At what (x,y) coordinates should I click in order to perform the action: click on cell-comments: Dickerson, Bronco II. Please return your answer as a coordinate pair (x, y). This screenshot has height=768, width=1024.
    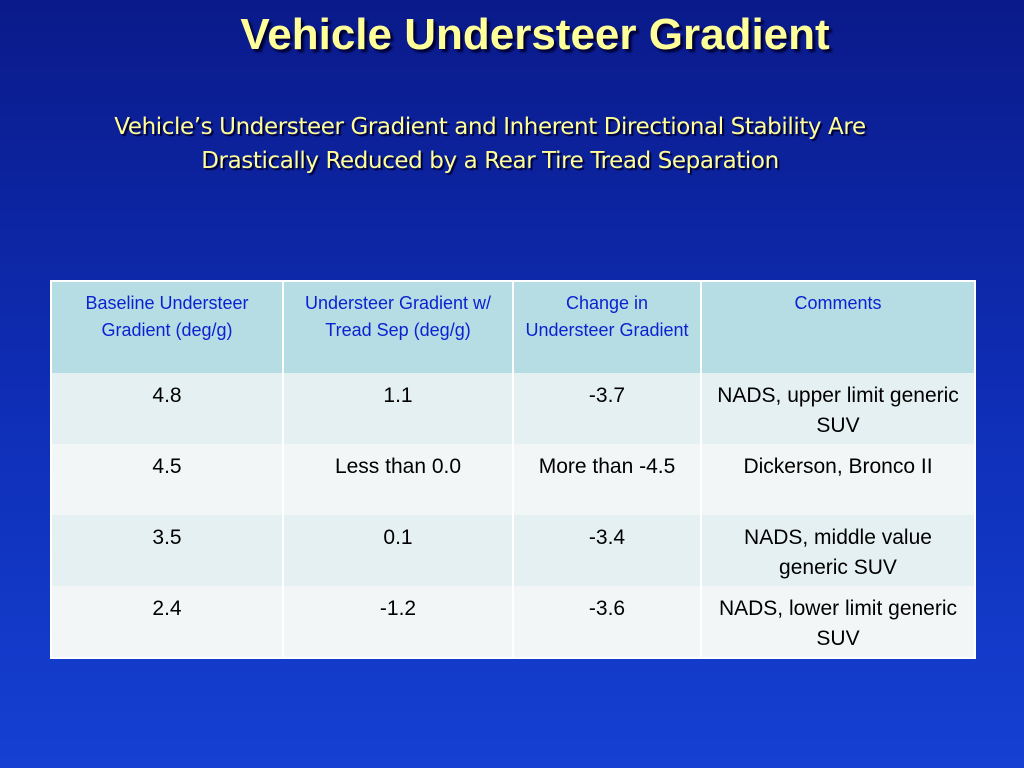
    Looking at the image, I should click on (838, 479).